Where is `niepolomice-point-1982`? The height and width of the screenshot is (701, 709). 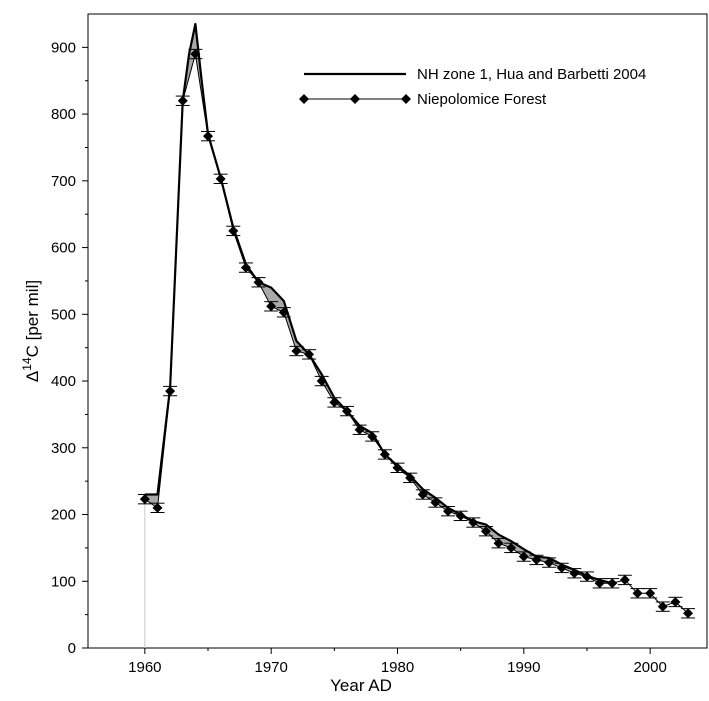 niepolomice-point-1982 is located at coordinates (422, 494).